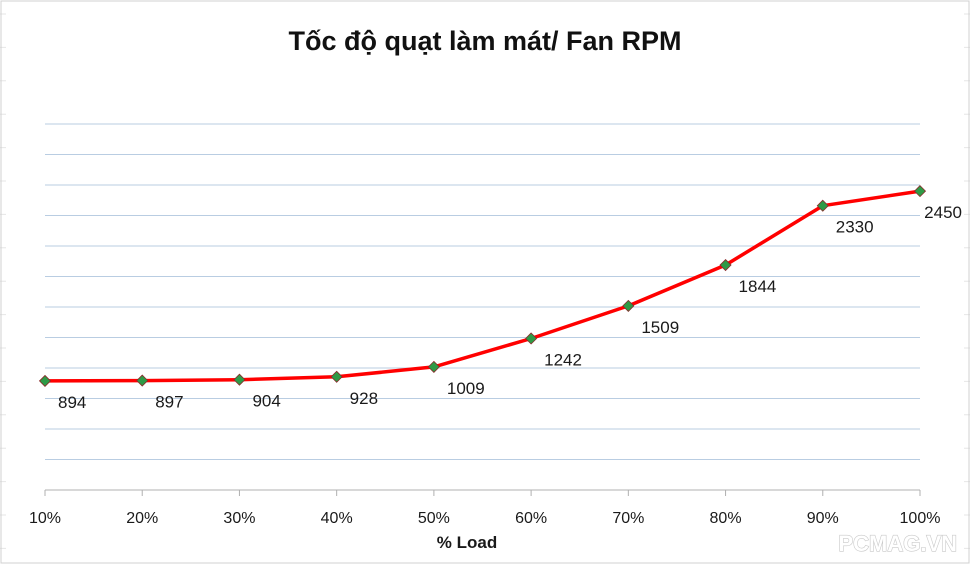 The height and width of the screenshot is (564, 970). What do you see at coordinates (239, 518) in the screenshot?
I see `x-tick-label: 30%` at bounding box center [239, 518].